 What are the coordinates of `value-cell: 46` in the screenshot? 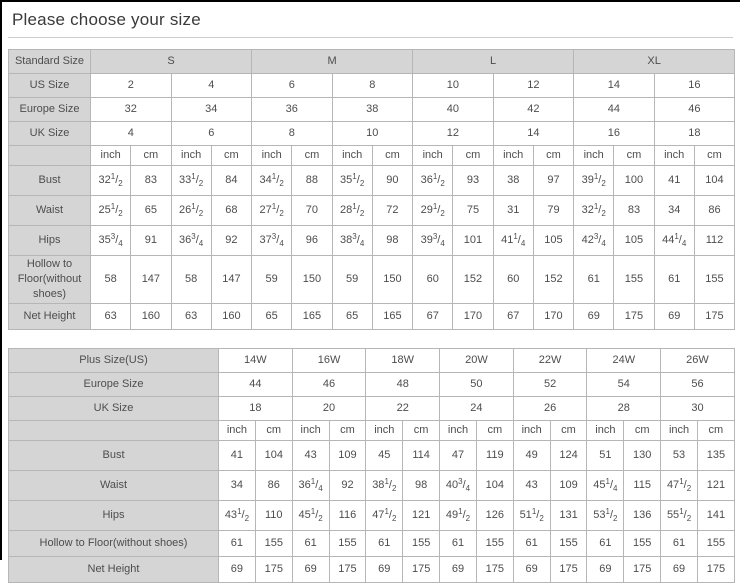 It's located at (694, 109).